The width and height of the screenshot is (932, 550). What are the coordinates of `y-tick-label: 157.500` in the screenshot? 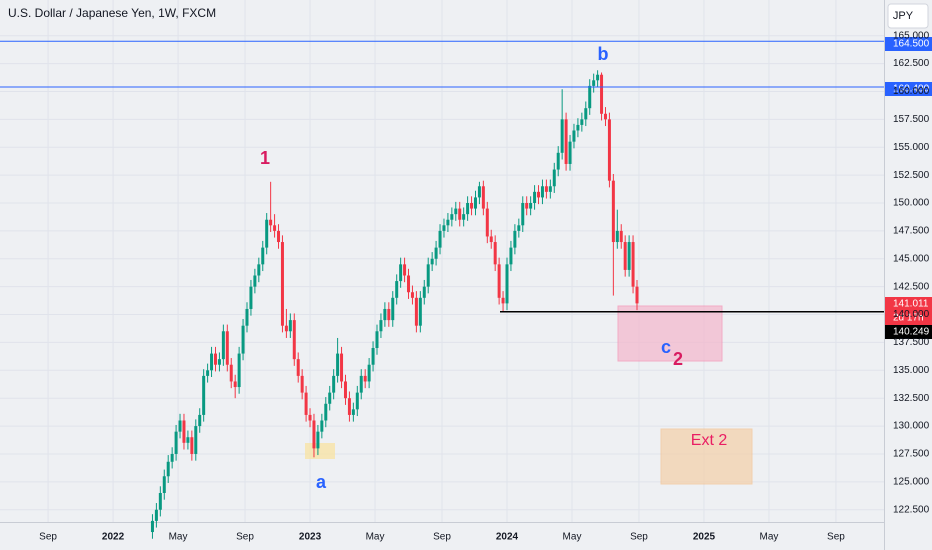 It's located at (911, 119).